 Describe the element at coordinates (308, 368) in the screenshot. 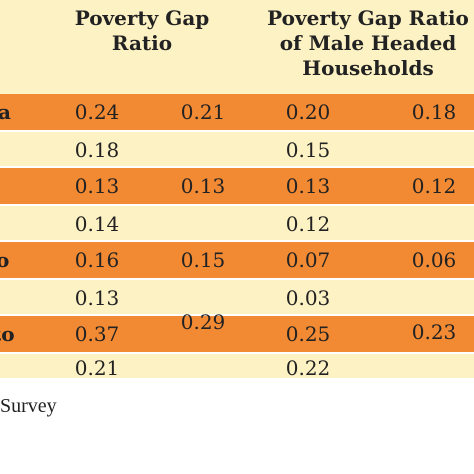

I see `cell-male-gap: 0.22` at that location.